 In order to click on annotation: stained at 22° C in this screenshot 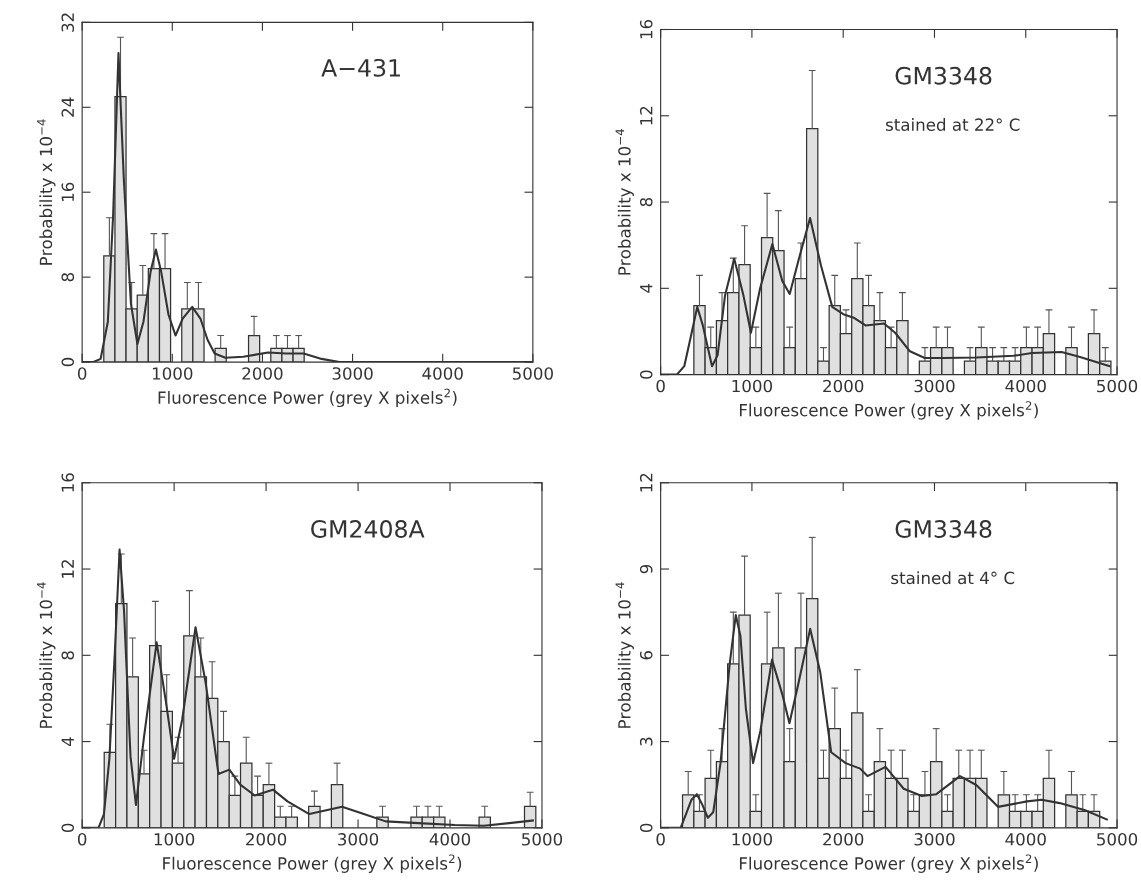, I will do `click(953, 124)`.